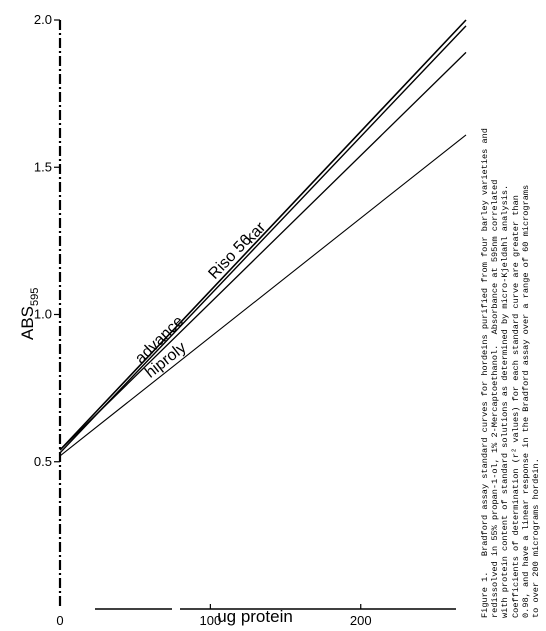 The image size is (546, 631). I want to click on x-tick-label: 200, so click(361, 620).